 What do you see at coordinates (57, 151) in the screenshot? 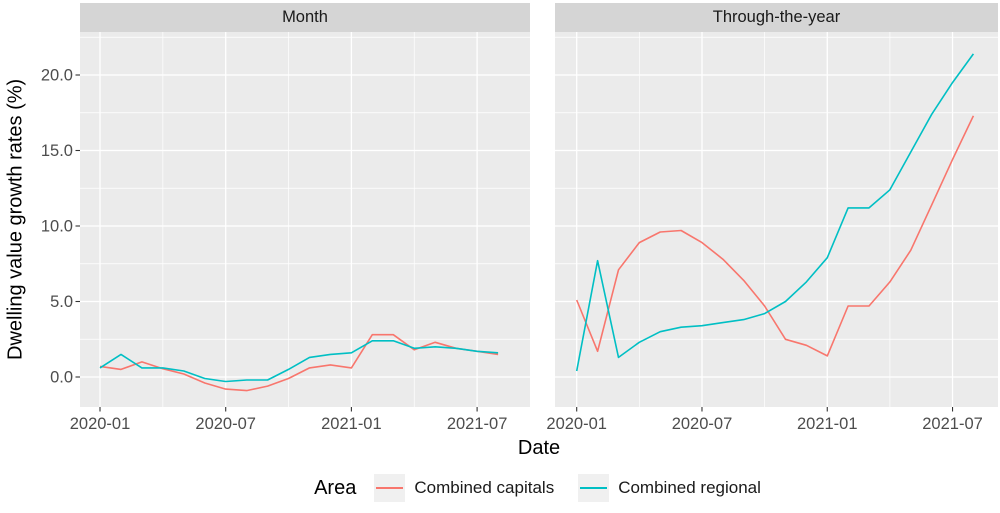
I see `y-tick-label: 15.0` at bounding box center [57, 151].